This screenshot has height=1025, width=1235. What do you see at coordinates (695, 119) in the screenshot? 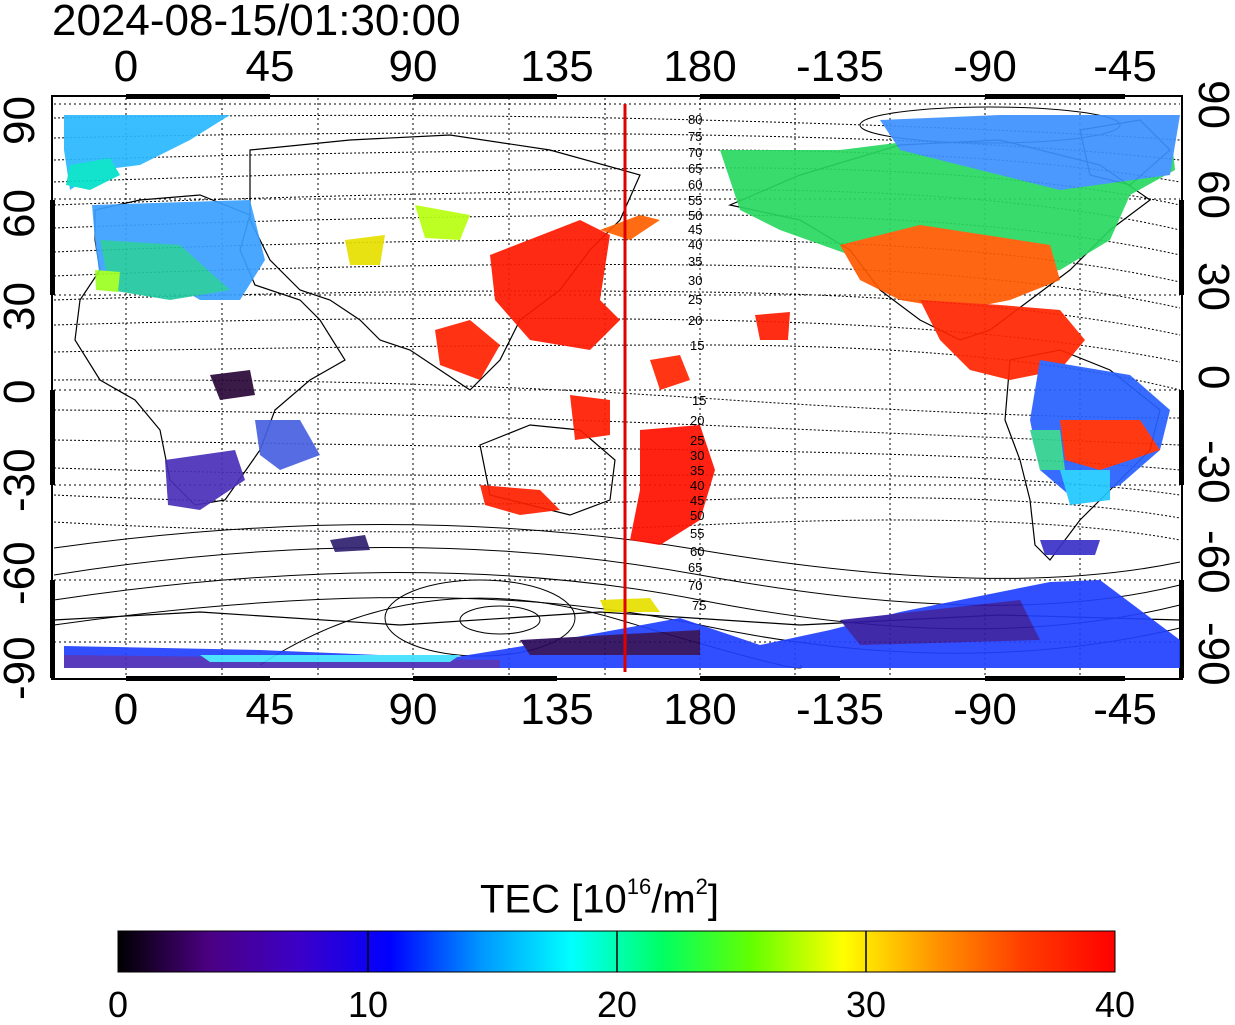
I see `contour-label: 80` at bounding box center [695, 119].